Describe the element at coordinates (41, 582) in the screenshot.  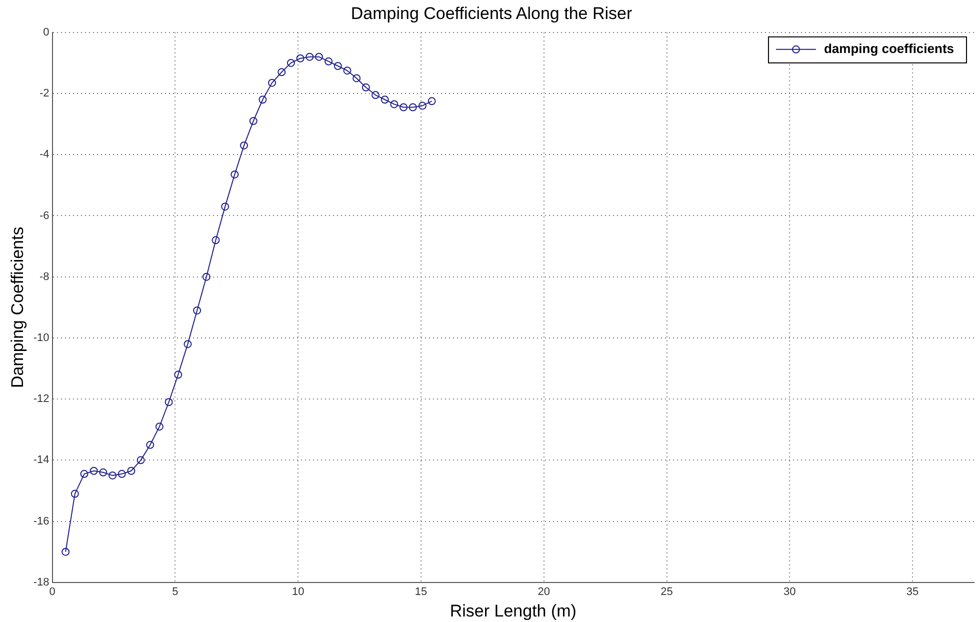
I see `y-tick-label: -18` at that location.